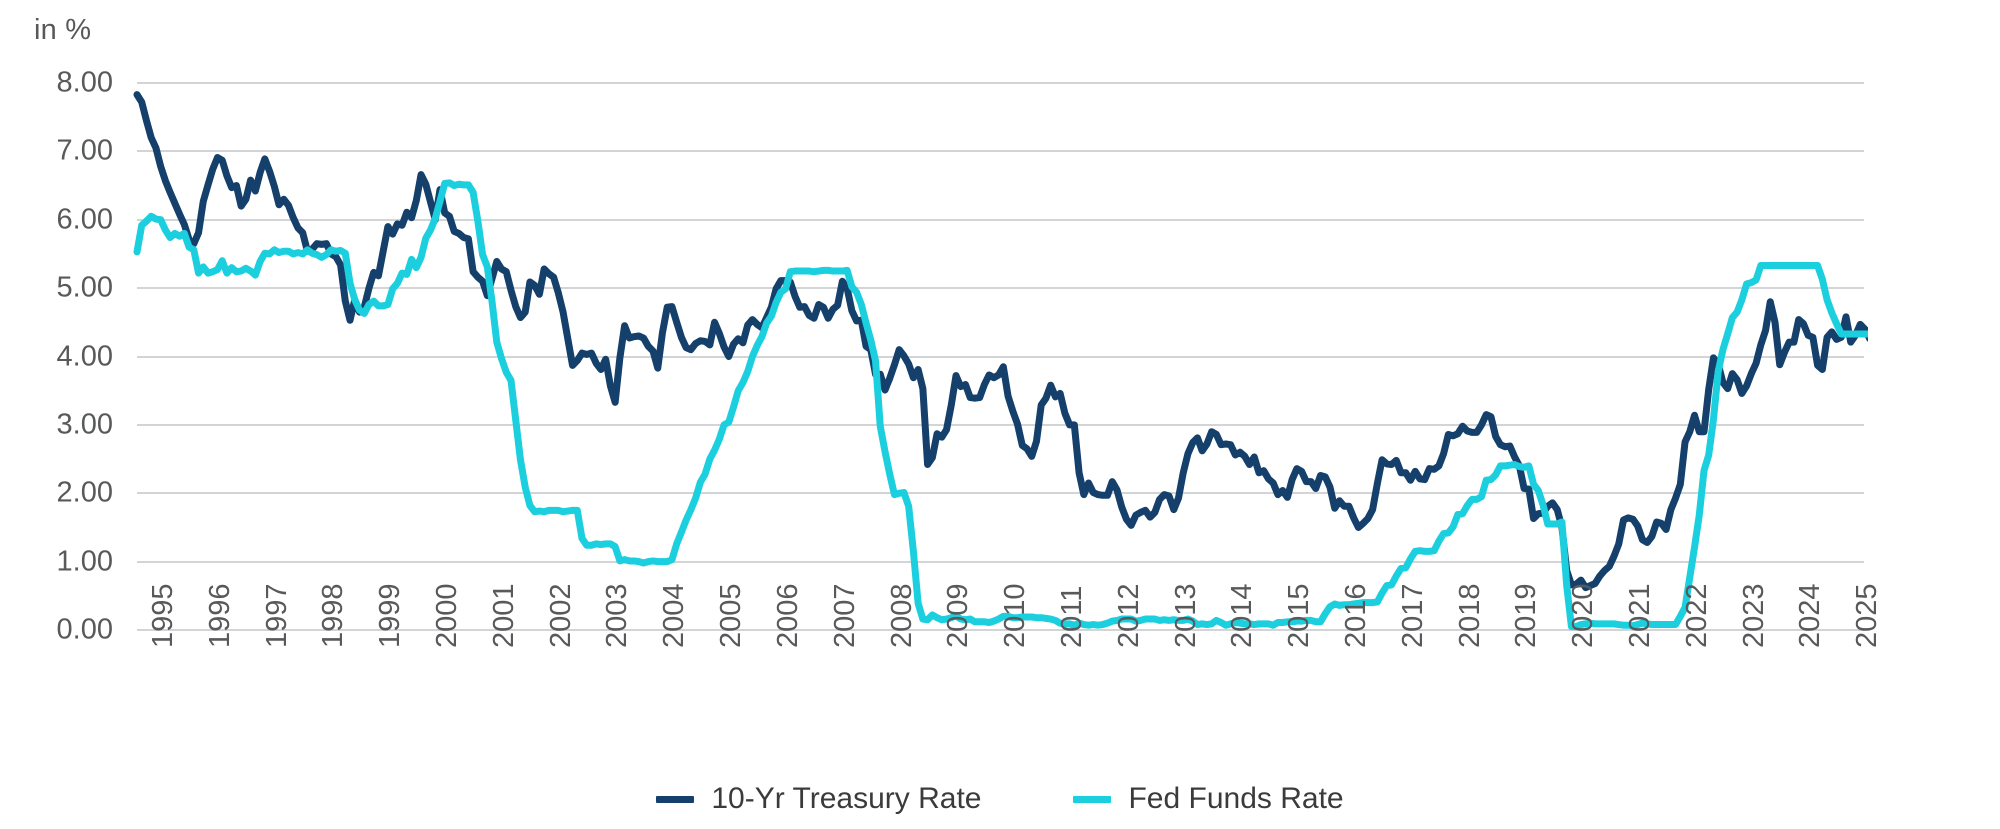  Describe the element at coordinates (1526, 615) in the screenshot. I see `x-axis-tick-label: 2019` at that location.